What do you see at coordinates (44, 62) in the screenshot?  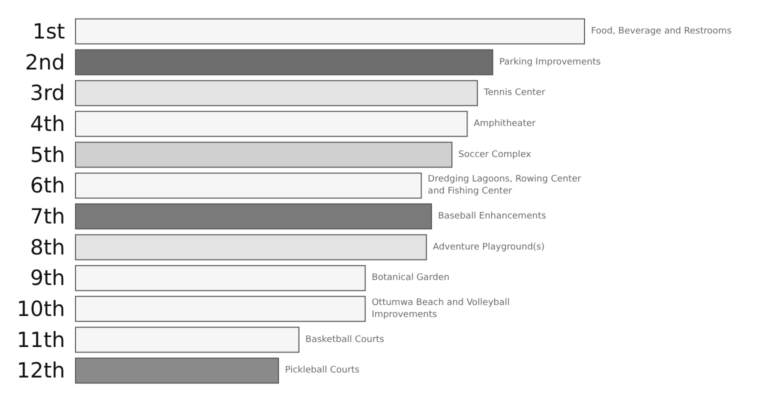 I see `y-tick-label: 2nd` at bounding box center [44, 62].